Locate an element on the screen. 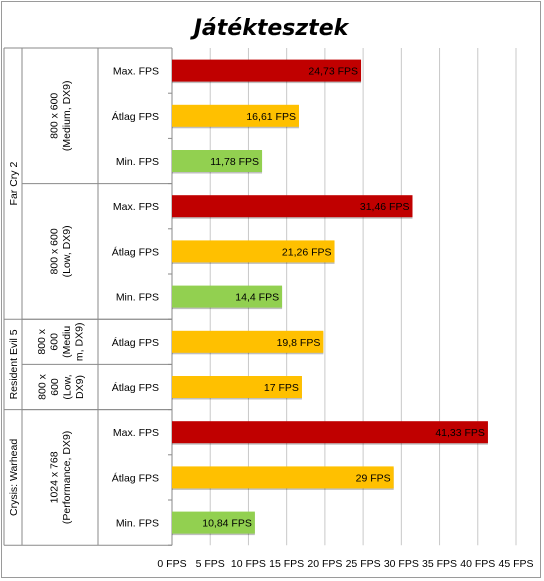 The image size is (544, 581). x-tick-label: 15 FPS is located at coordinates (286, 564).